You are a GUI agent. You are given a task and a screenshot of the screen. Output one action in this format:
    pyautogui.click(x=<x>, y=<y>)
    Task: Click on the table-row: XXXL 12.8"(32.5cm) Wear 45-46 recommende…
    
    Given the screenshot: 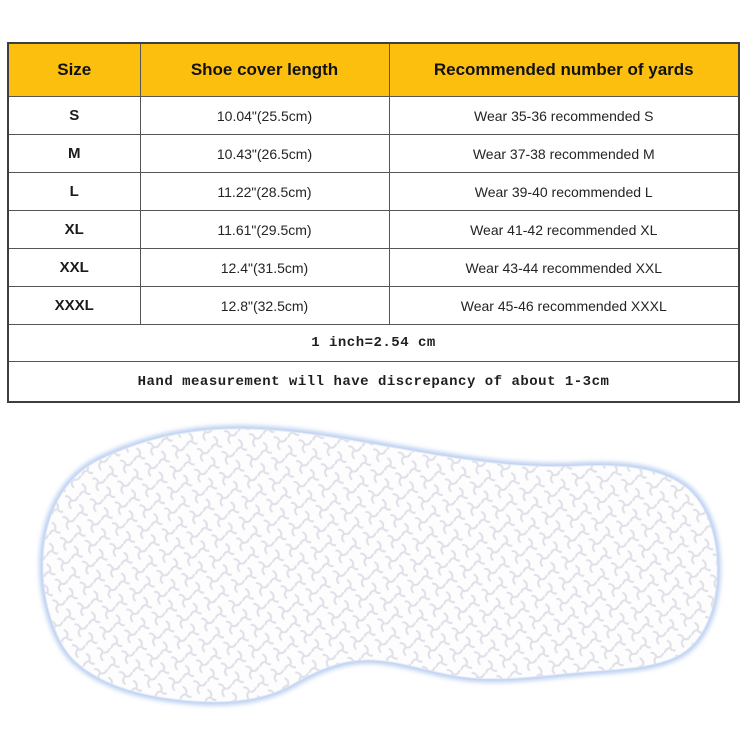 What is the action you would take?
    pyautogui.click(x=373, y=305)
    